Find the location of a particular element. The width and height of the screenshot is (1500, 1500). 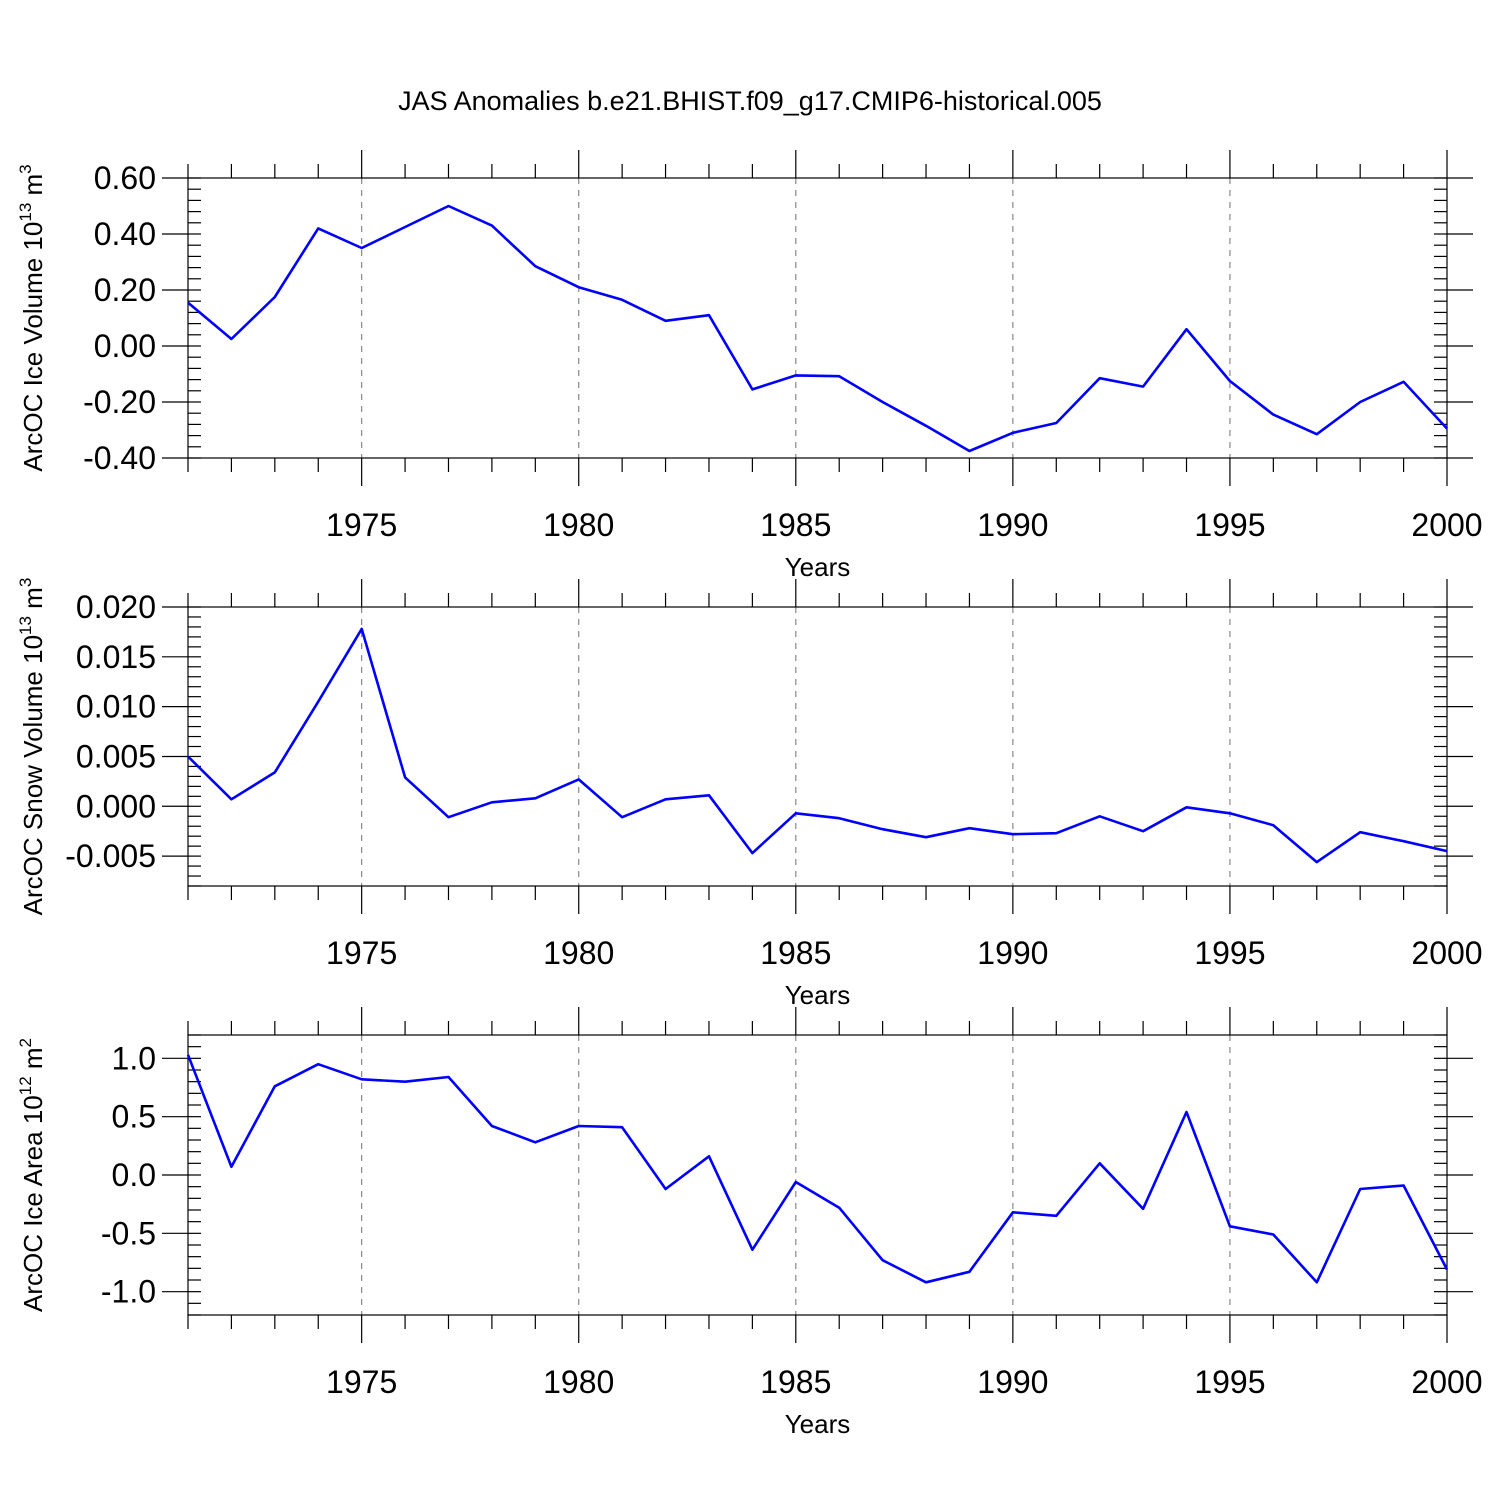

y-tick-label: -1.0 is located at coordinates (128, 1292).